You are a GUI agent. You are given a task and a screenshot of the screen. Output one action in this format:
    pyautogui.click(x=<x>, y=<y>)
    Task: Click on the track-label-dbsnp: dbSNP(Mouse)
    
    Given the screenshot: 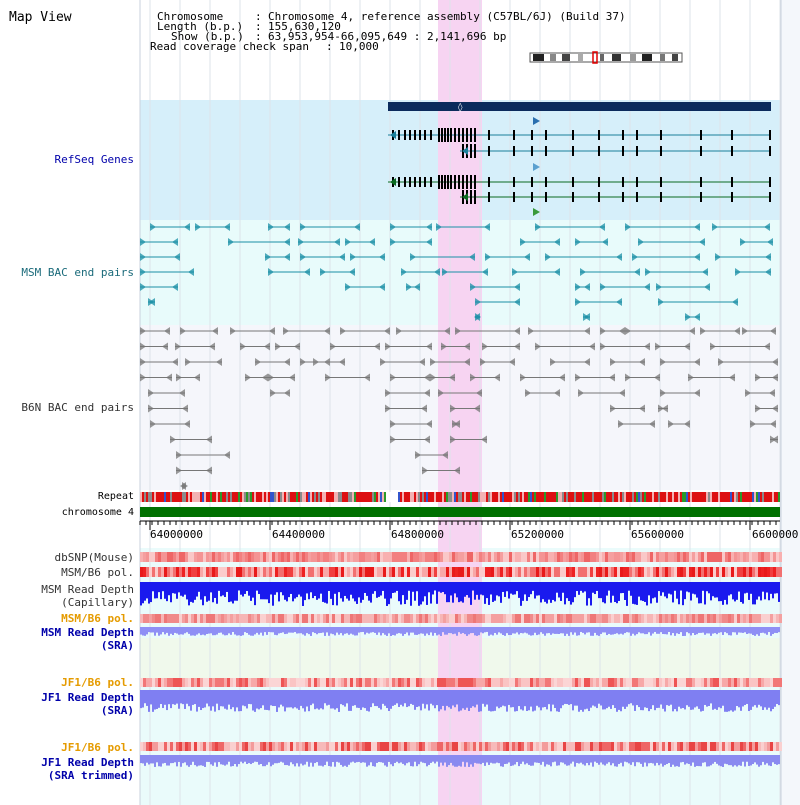 What is the action you would take?
    pyautogui.click(x=94, y=557)
    